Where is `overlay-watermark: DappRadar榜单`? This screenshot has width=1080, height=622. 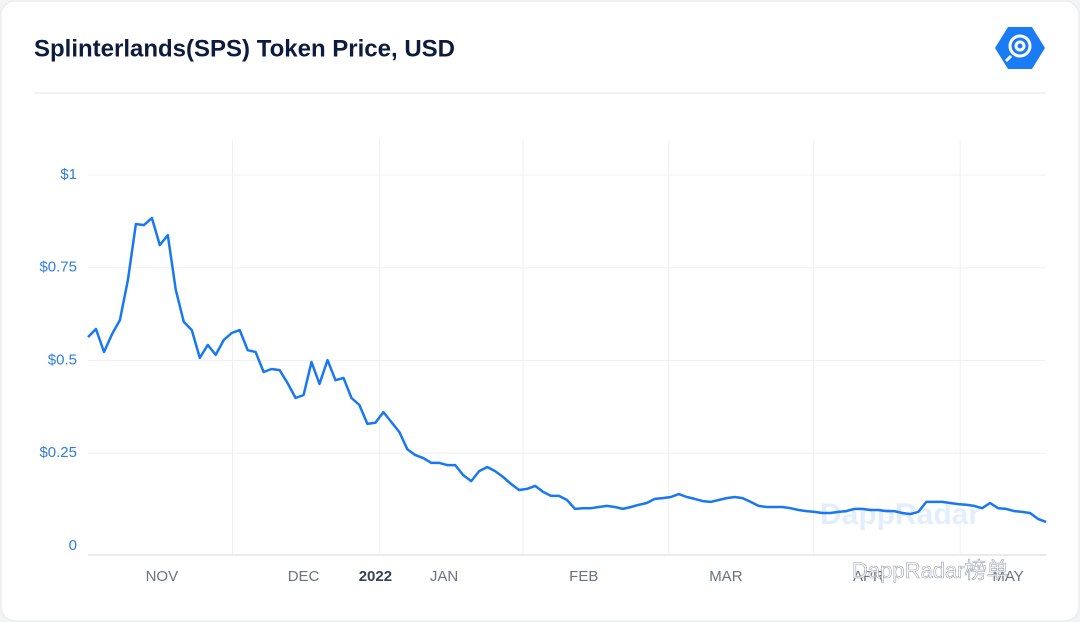 overlay-watermark: DappRadar榜单 is located at coordinates (930, 570).